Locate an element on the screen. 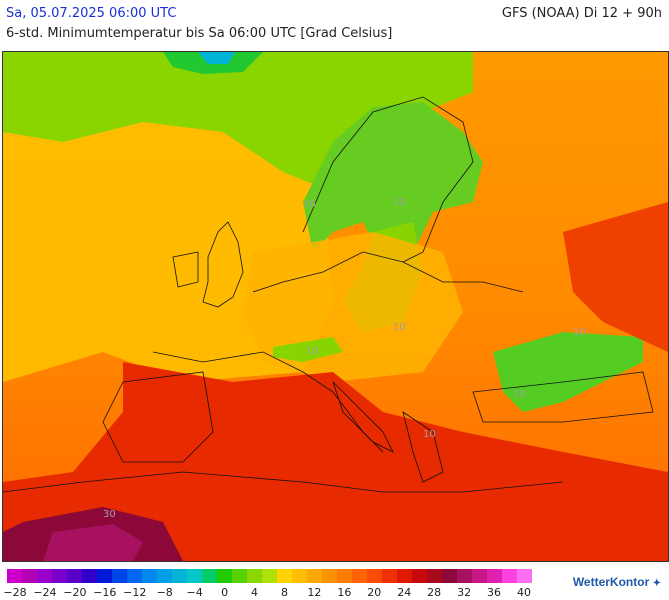 The width and height of the screenshot is (669, 600). legend-tick-label: −24 is located at coordinates (45, 592).